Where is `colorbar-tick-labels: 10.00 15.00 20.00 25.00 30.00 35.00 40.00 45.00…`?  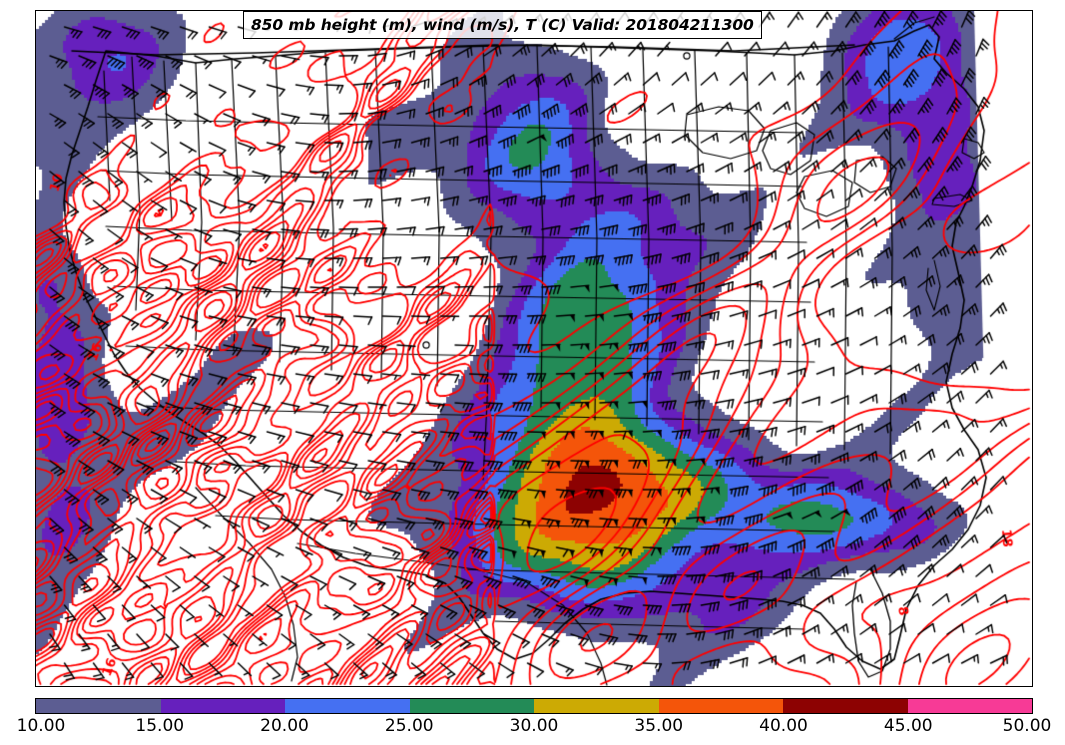
colorbar-tick-labels: 10.00 15.00 20.00 25.00 30.00 35.00 40.00 45.00… is located at coordinates (532, 729).